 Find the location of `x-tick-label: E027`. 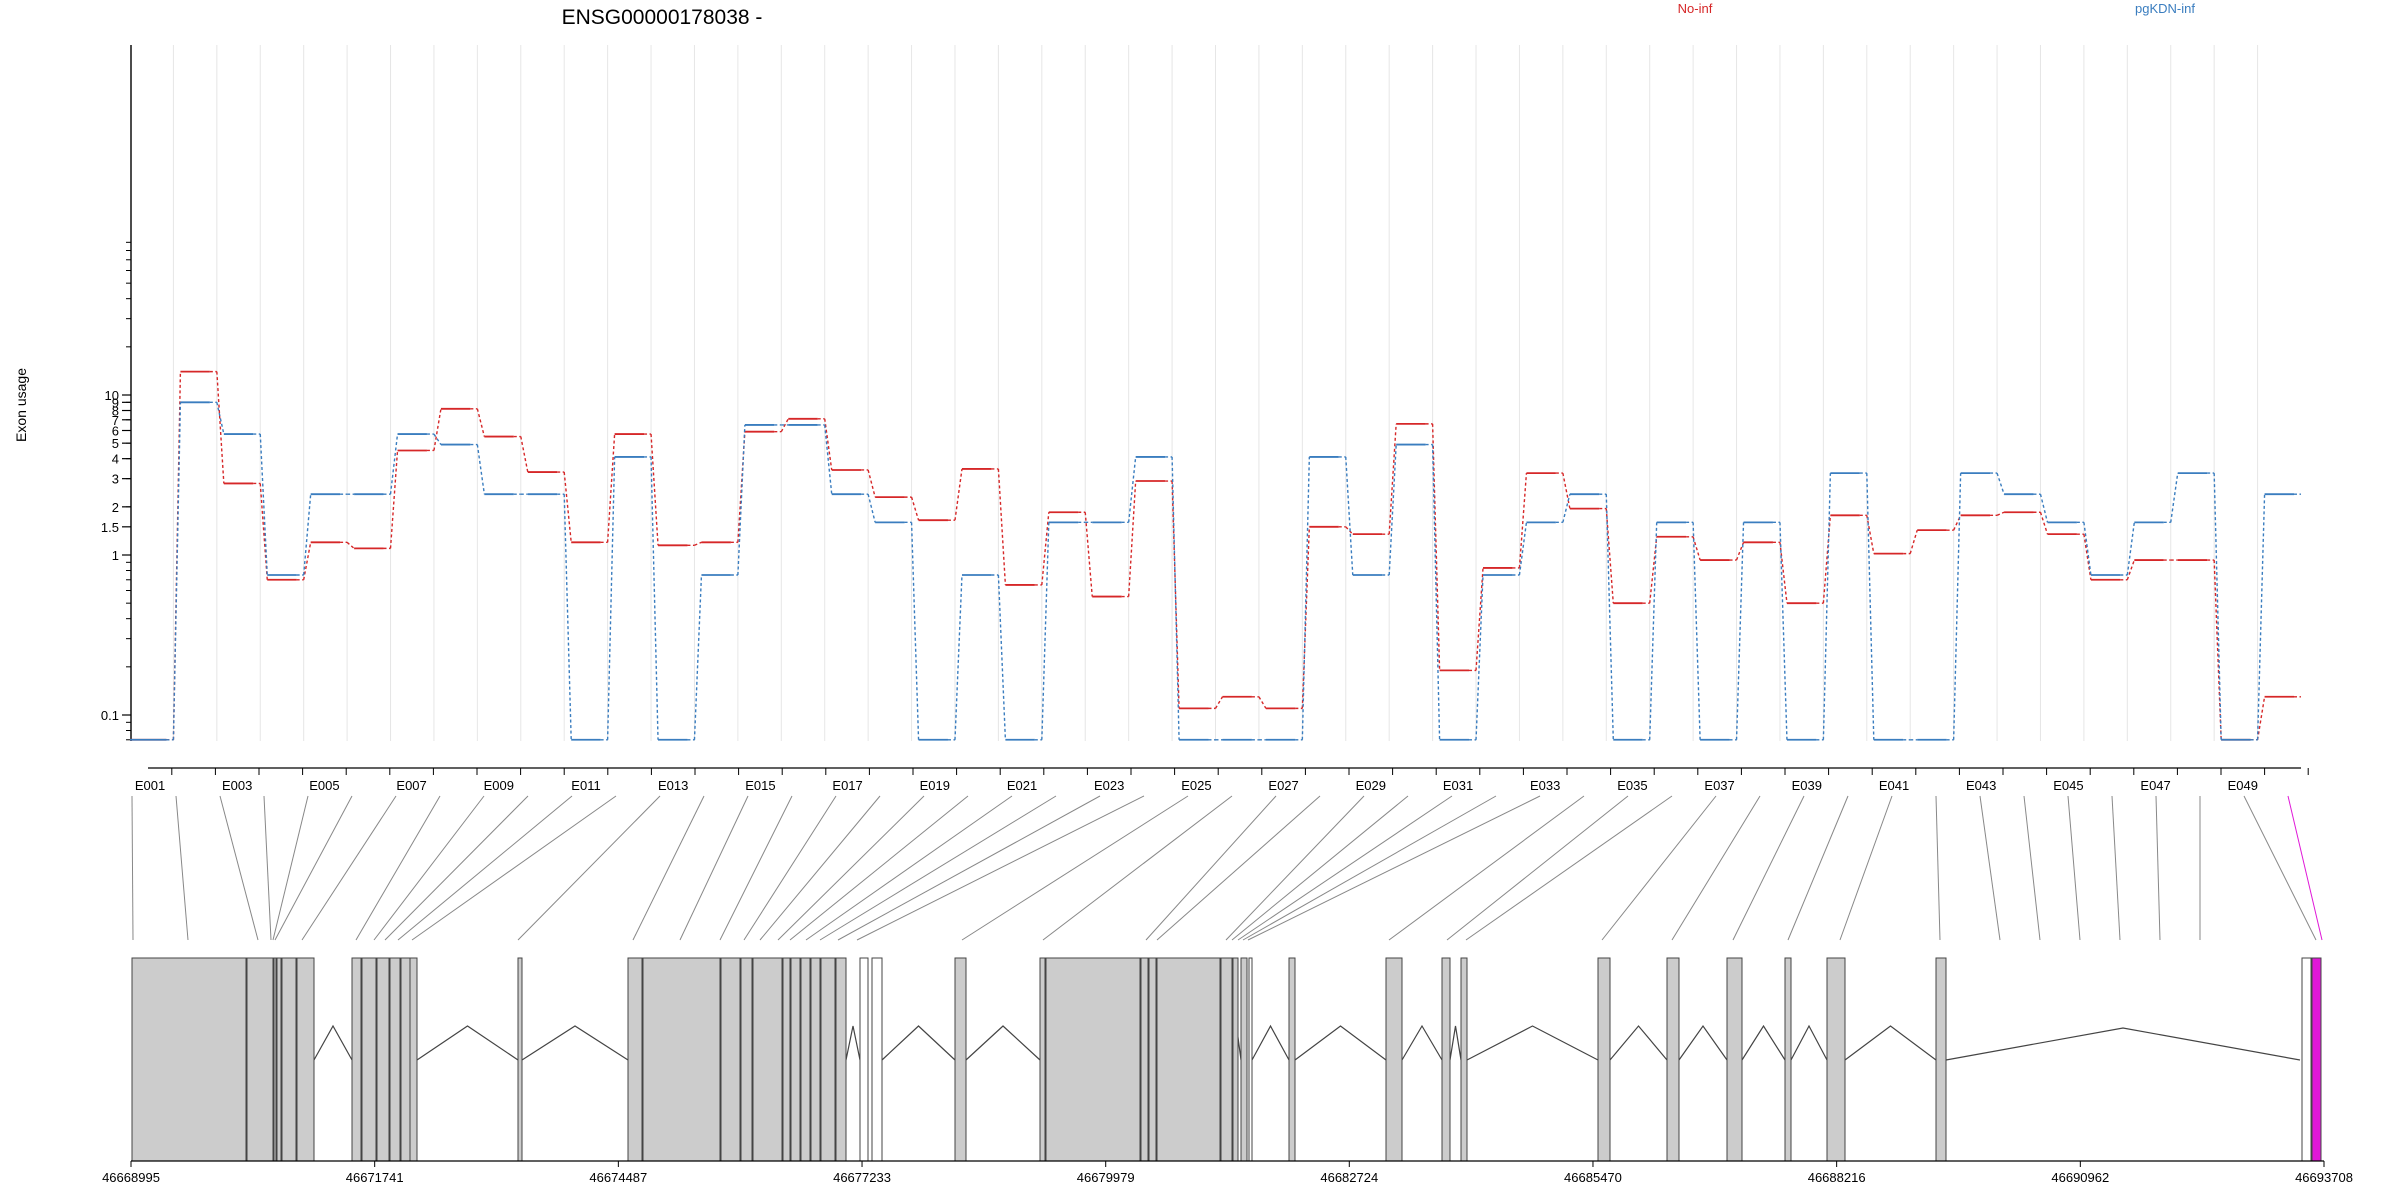

x-tick-label: E027 is located at coordinates (1283, 785).